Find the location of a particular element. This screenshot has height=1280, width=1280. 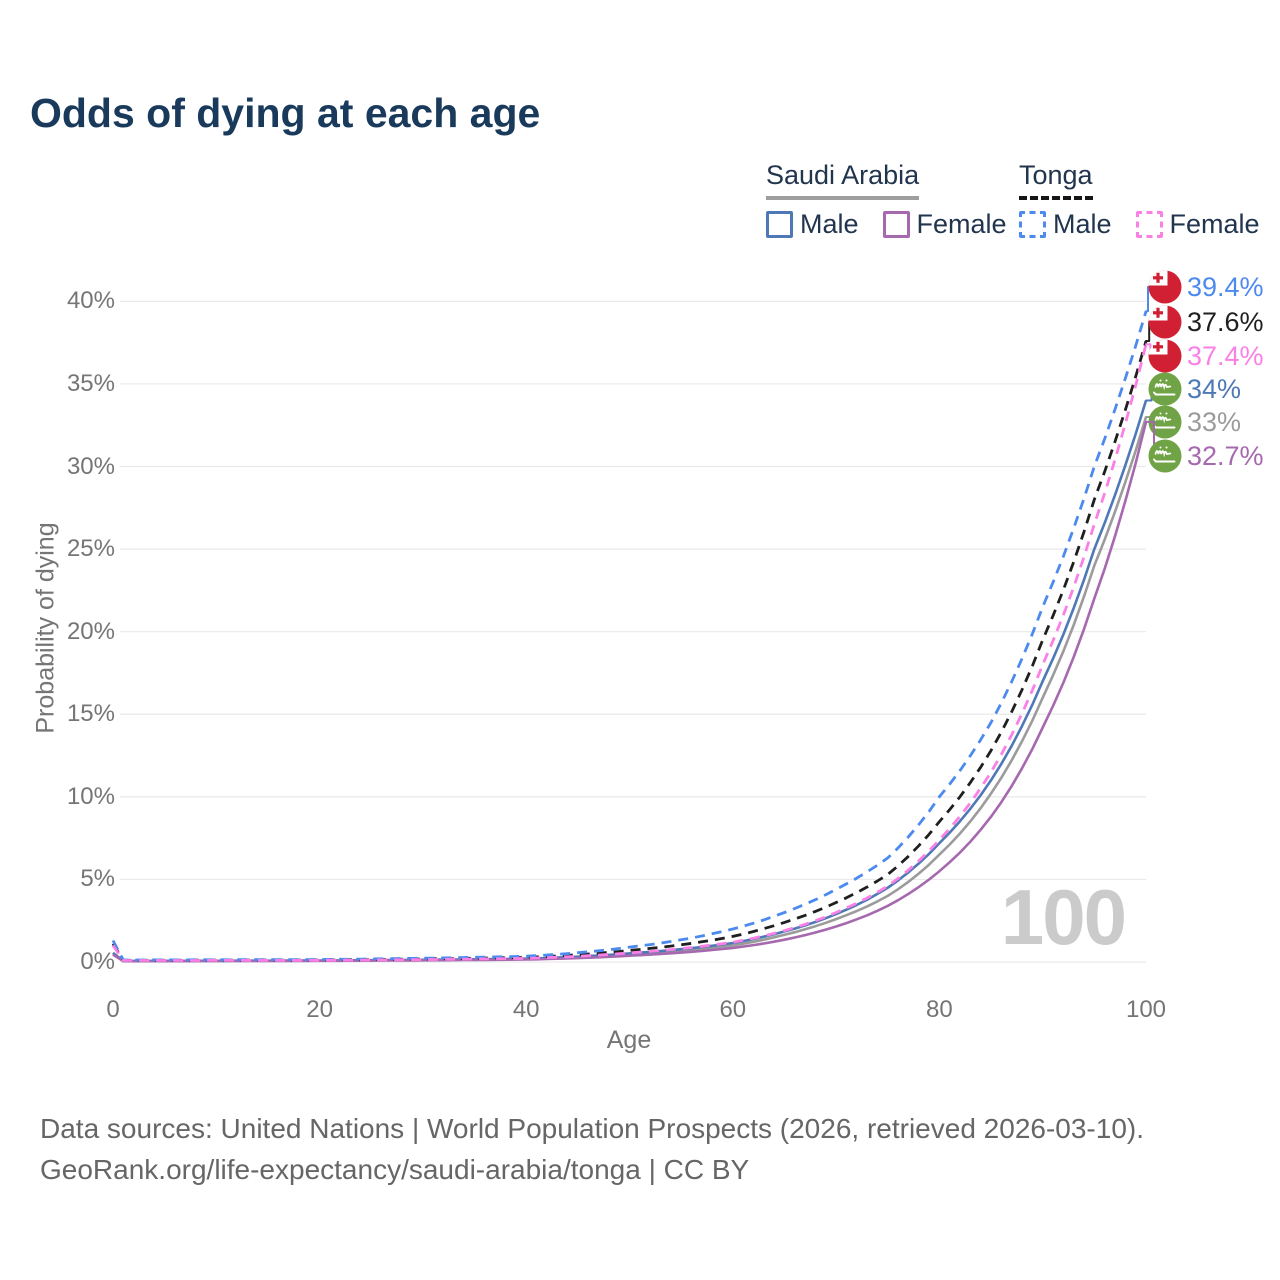

legend-group-saudi-arabia: Saudi Arabia Male Female is located at coordinates (886, 200).